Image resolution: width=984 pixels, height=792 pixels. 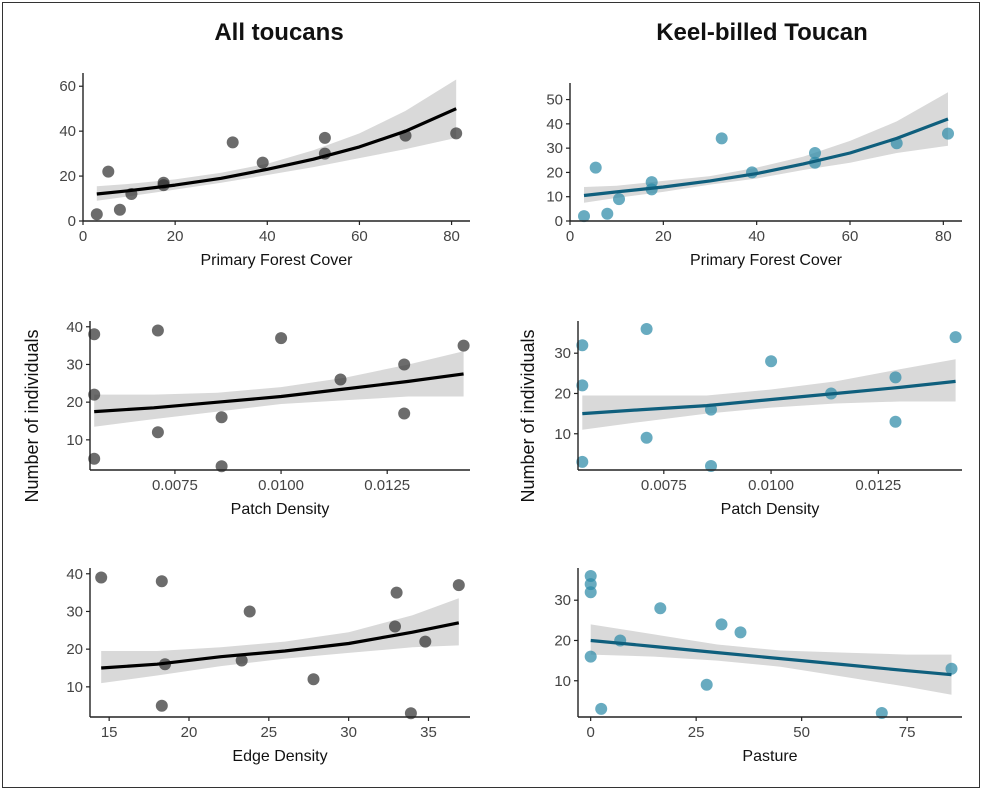 I want to click on panel-keel-forest-cover: 0 20 40 60 80 0 10 20 30 40 50 Primary Forest Cover, so click(x=754, y=176).